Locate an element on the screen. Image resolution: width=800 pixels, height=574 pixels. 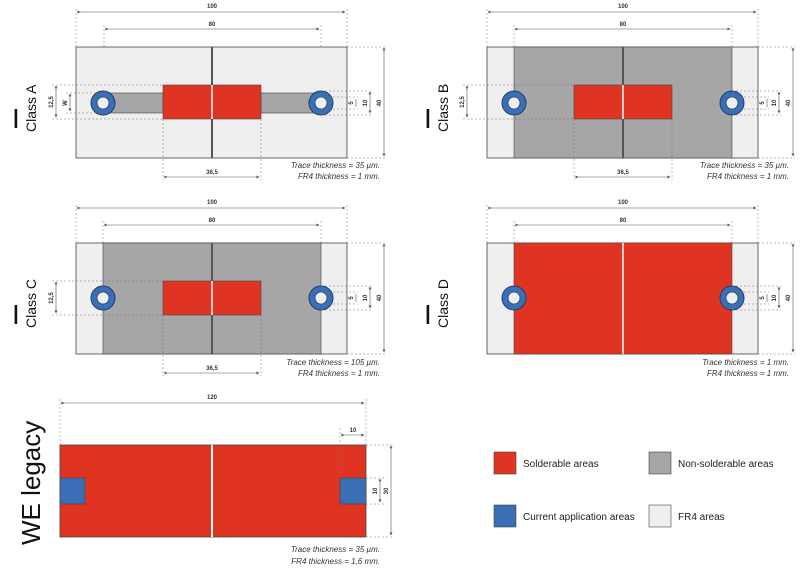
legend-item-solderable: Solderable areas is located at coordinates (546, 463).